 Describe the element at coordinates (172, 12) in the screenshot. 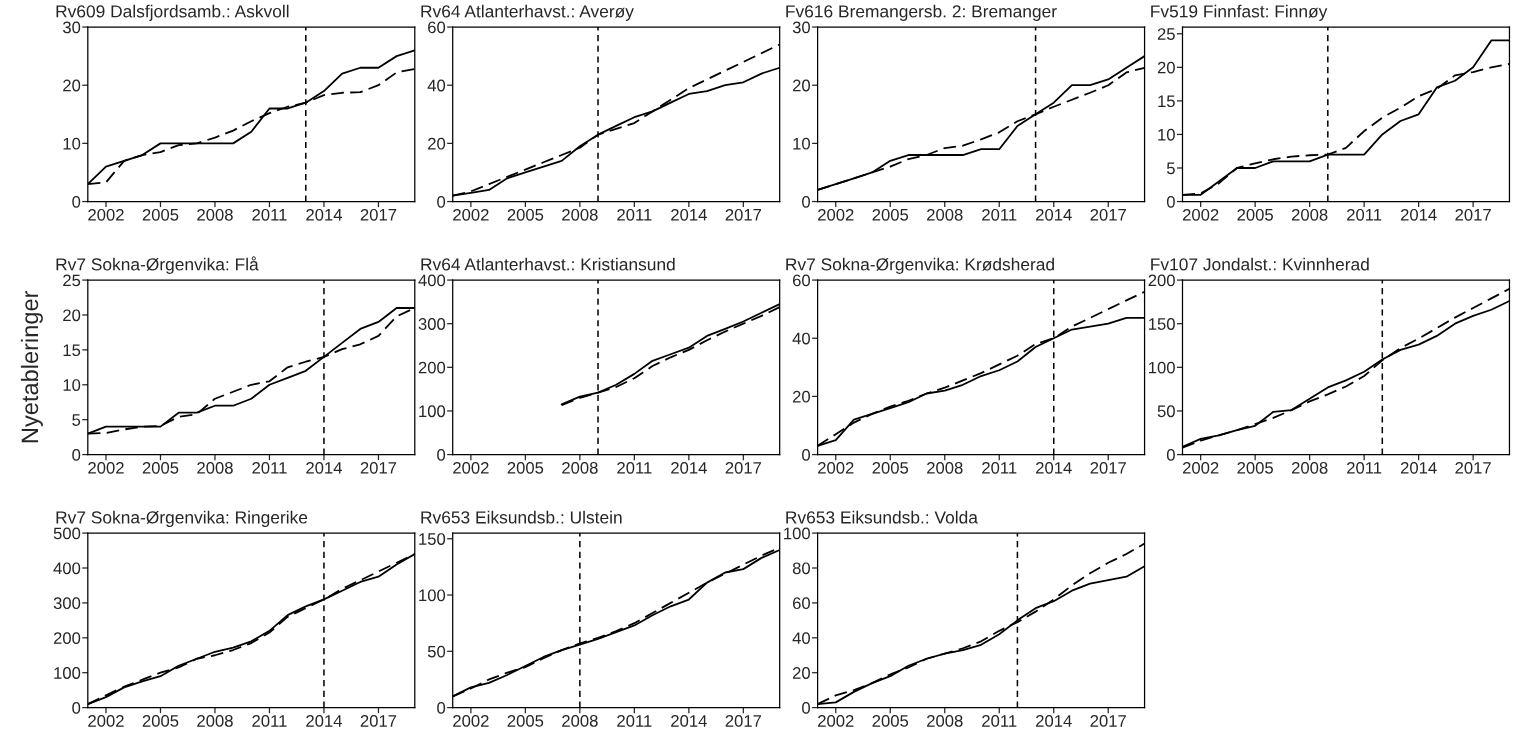

I see `chart-title: Rv609 Dalsfjordsamb.: Askvoll` at that location.